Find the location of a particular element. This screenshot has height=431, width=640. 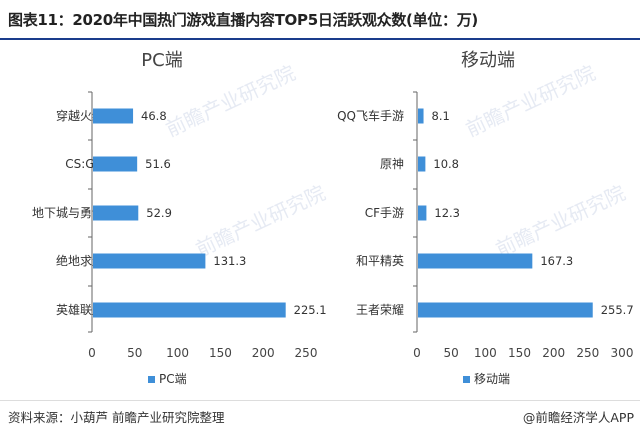

header: 图表11：2020年中国热门游戏直播内容TOP5日活跃观众数(单位：万) is located at coordinates (320, 21).